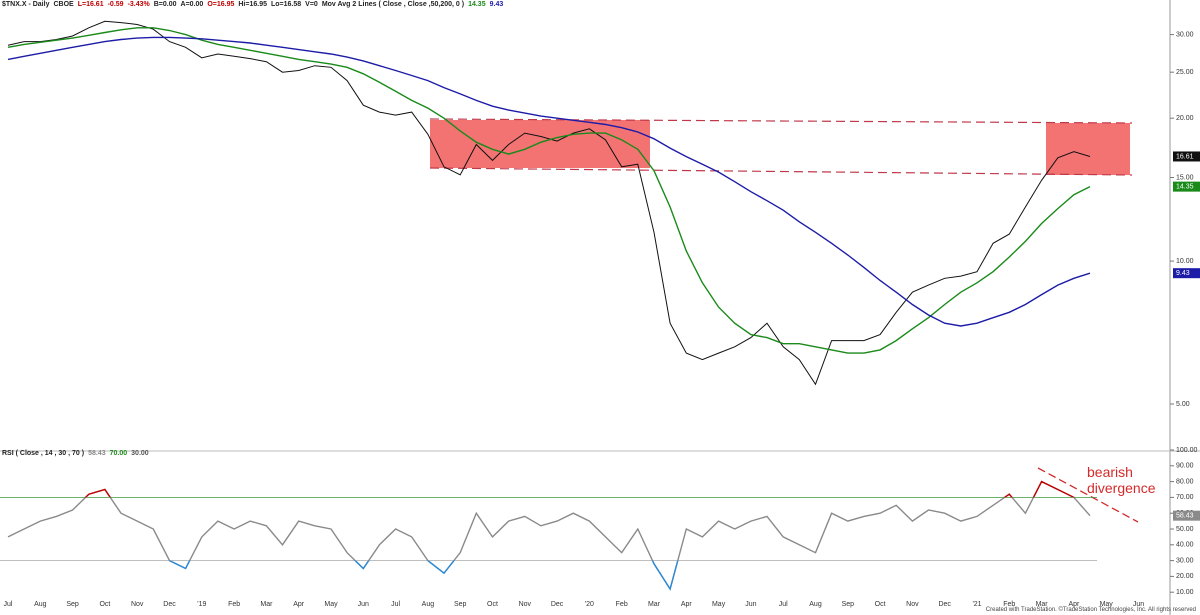  Describe the element at coordinates (1185, 466) in the screenshot. I see `y-tick-label: 90.00` at that location.